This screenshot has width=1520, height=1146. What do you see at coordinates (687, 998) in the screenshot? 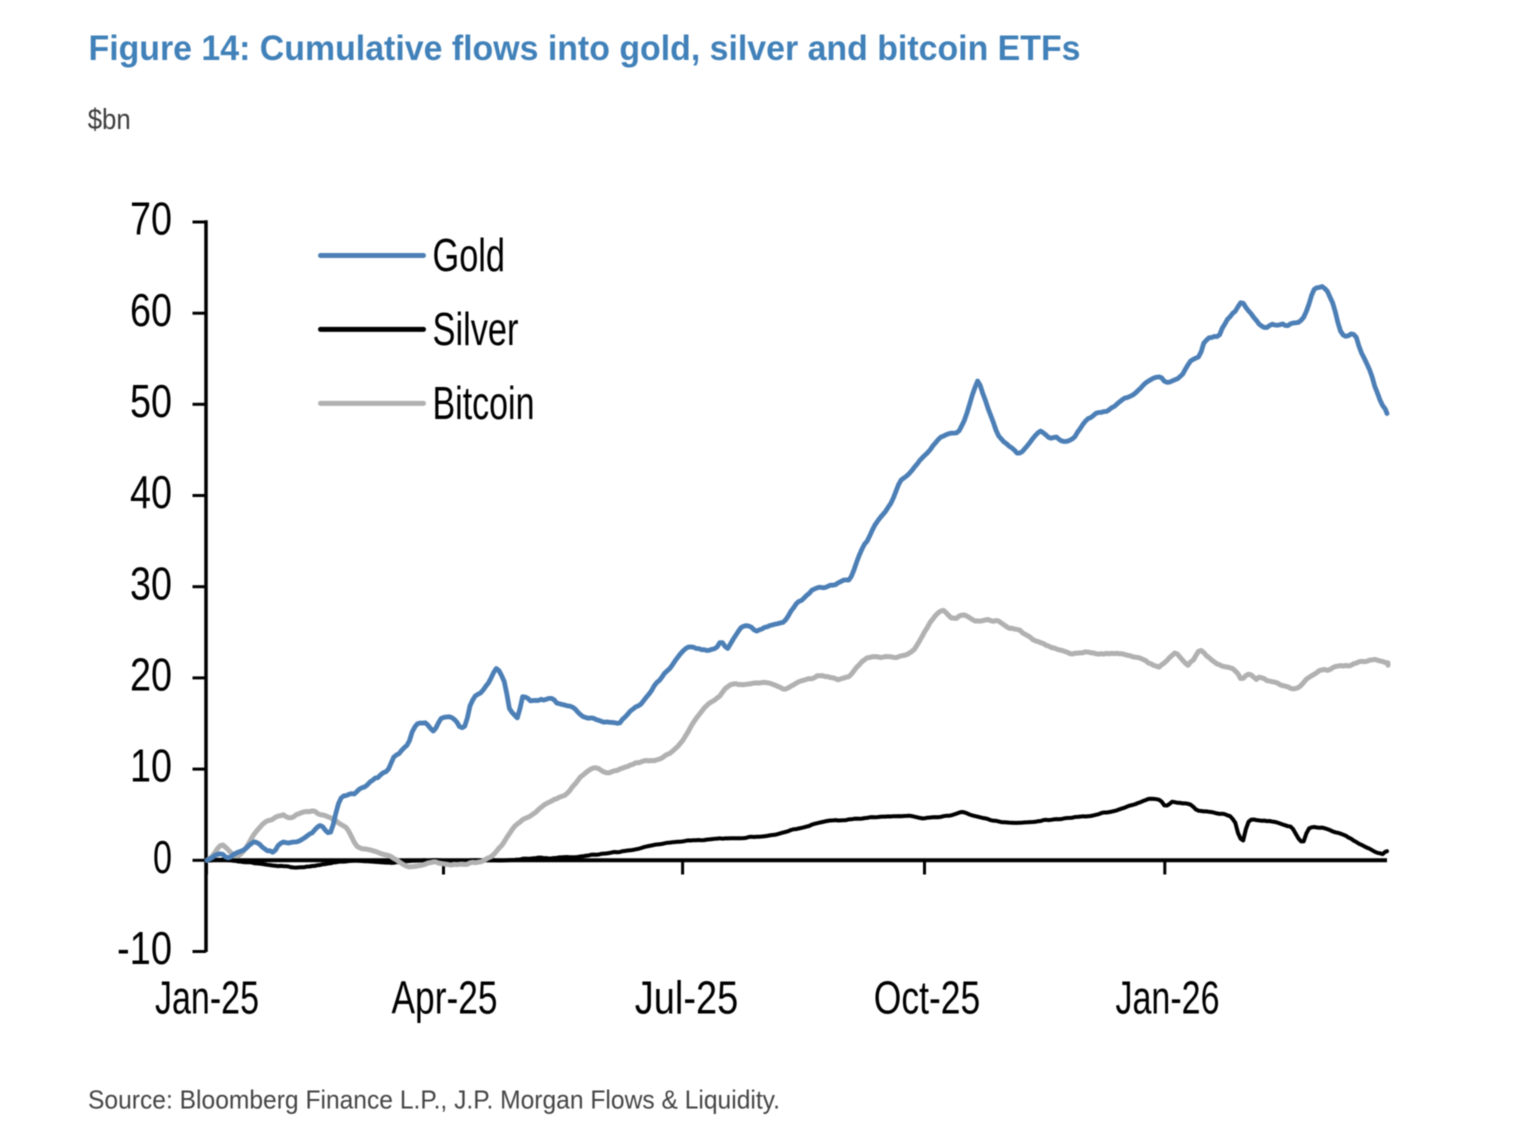
I see `svg-text: Jul-25` at bounding box center [687, 998].